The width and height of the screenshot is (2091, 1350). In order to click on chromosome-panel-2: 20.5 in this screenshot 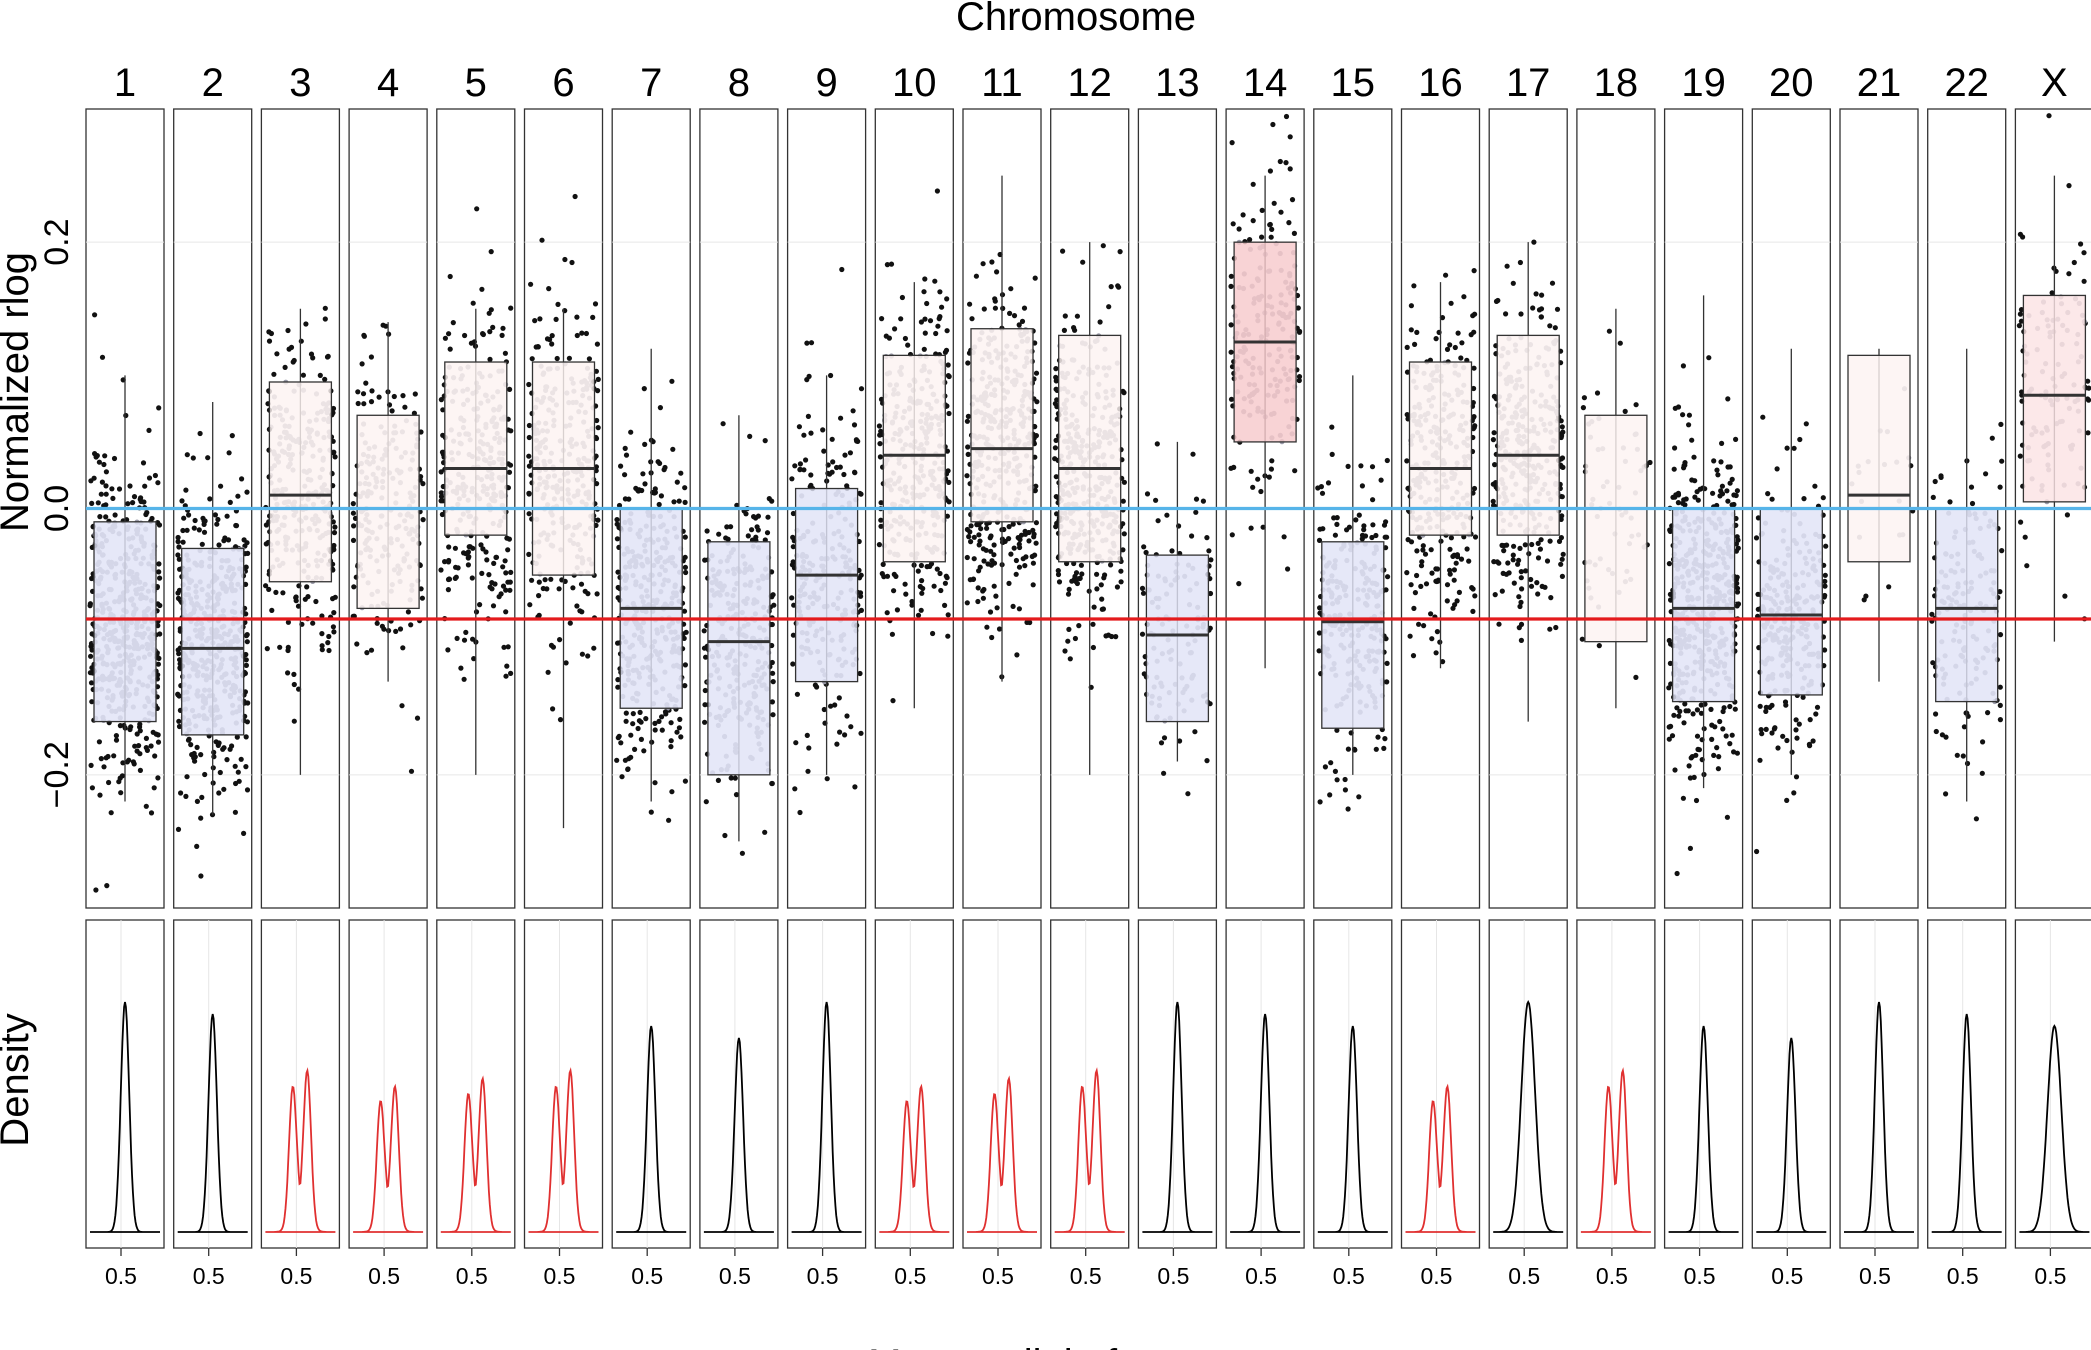, I will do `click(213, 675)`.